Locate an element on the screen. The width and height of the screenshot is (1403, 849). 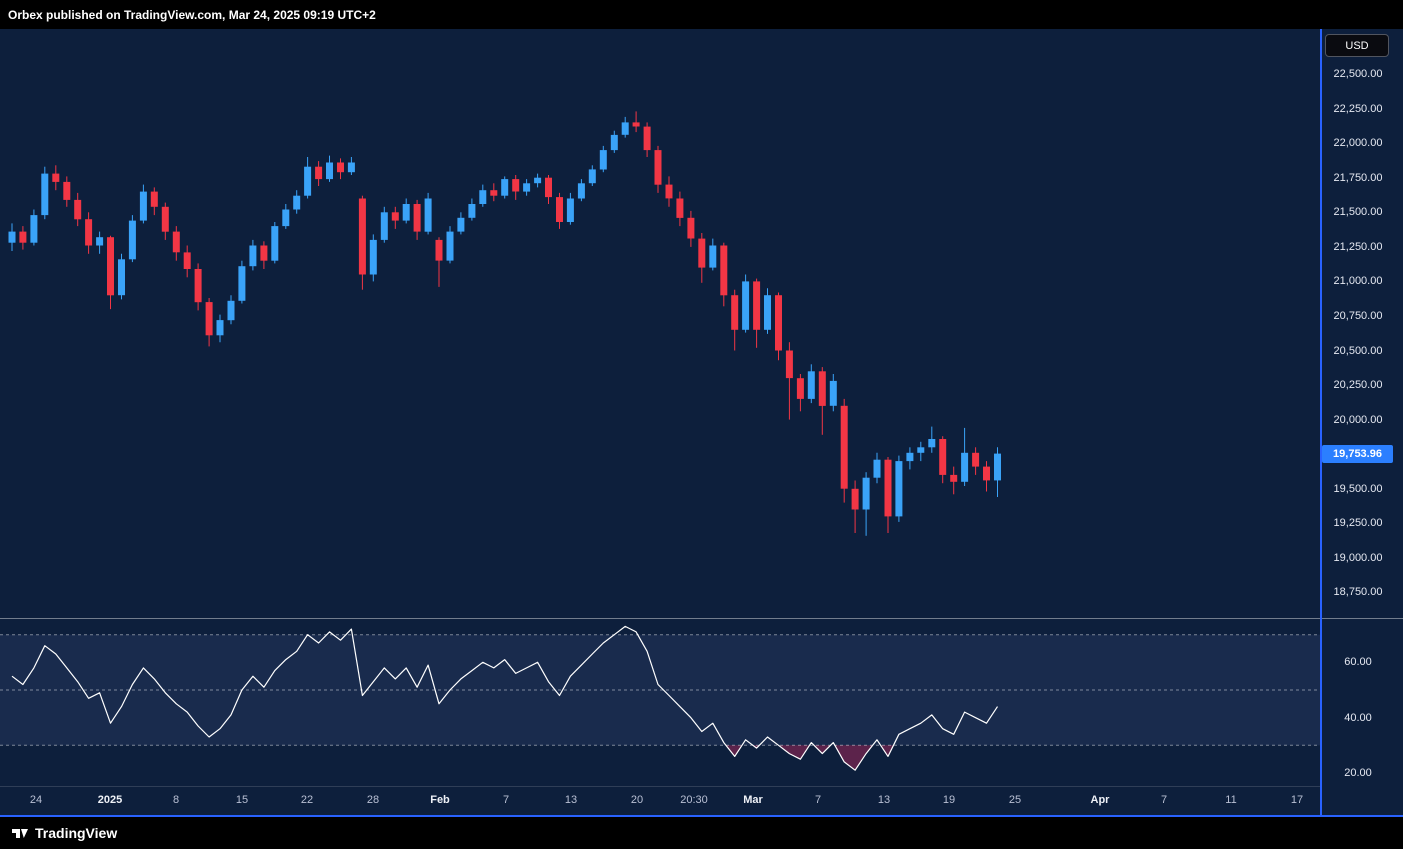
time-axis-border-line is located at coordinates (701, 816).